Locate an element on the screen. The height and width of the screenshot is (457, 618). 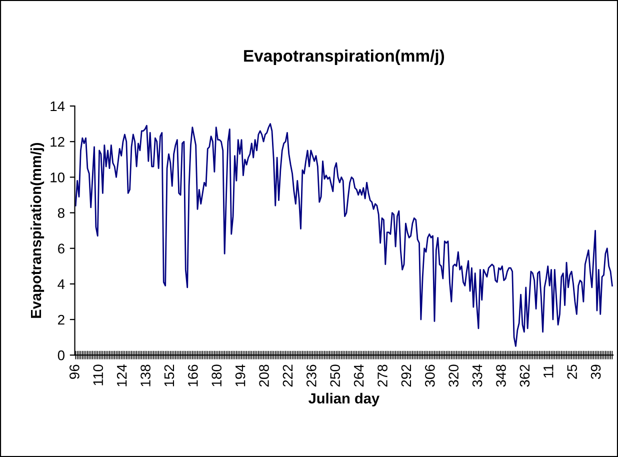
x-tick-label: 11 is located at coordinates (549, 371).